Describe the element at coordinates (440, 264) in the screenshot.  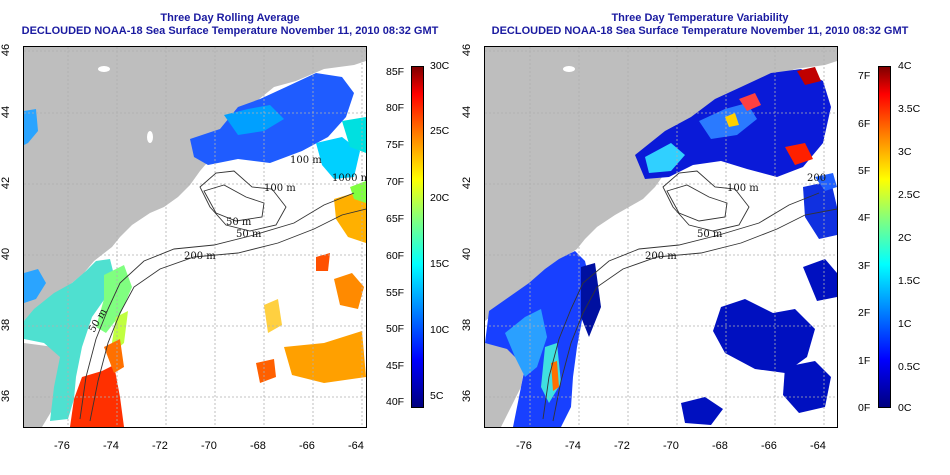
I see `cb-c-label: 15C` at that location.